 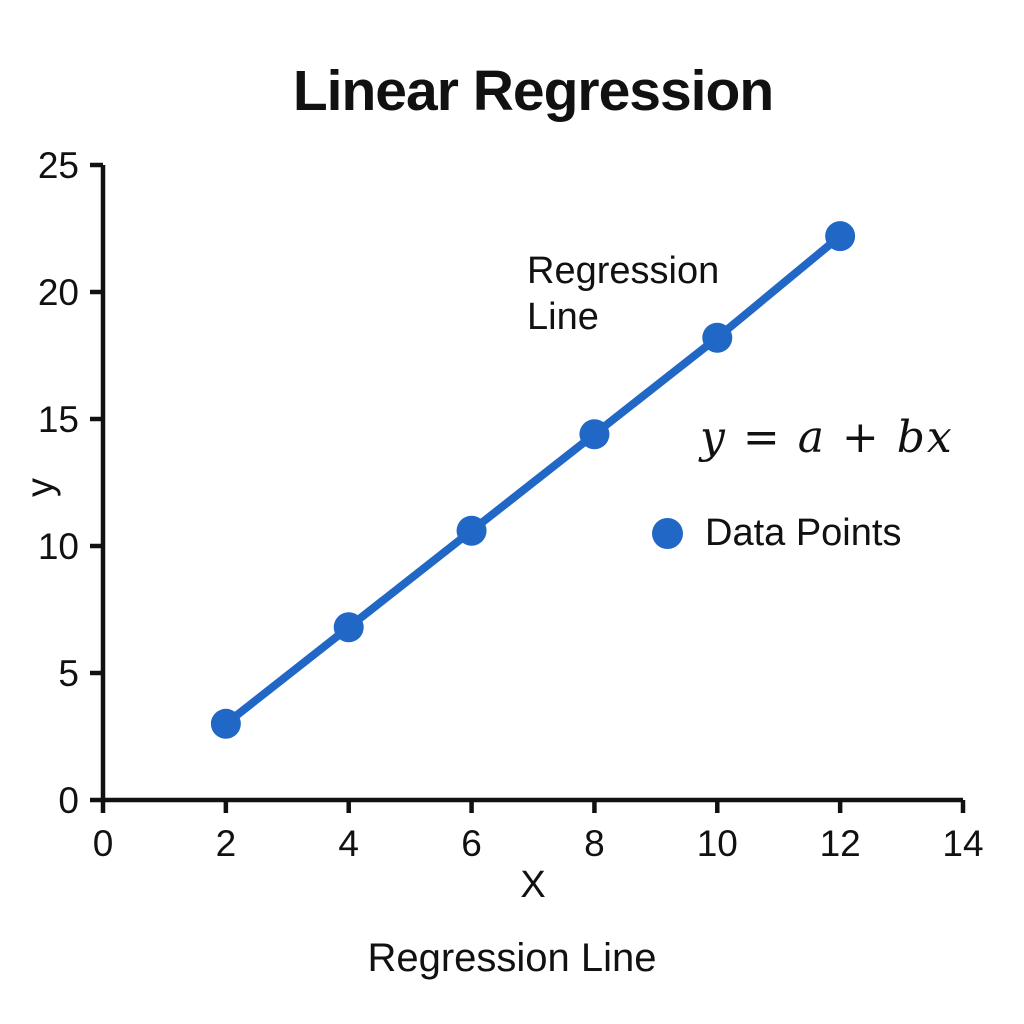 What do you see at coordinates (348, 843) in the screenshot?
I see `x-tick-label: 4` at bounding box center [348, 843].